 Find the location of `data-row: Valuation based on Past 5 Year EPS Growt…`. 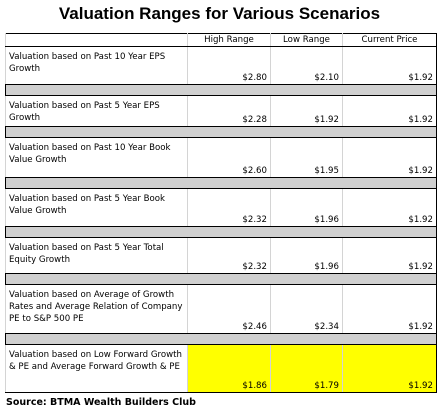

data-row: Valuation based on Past 5 Year EPS Growt… is located at coordinates (221, 111).